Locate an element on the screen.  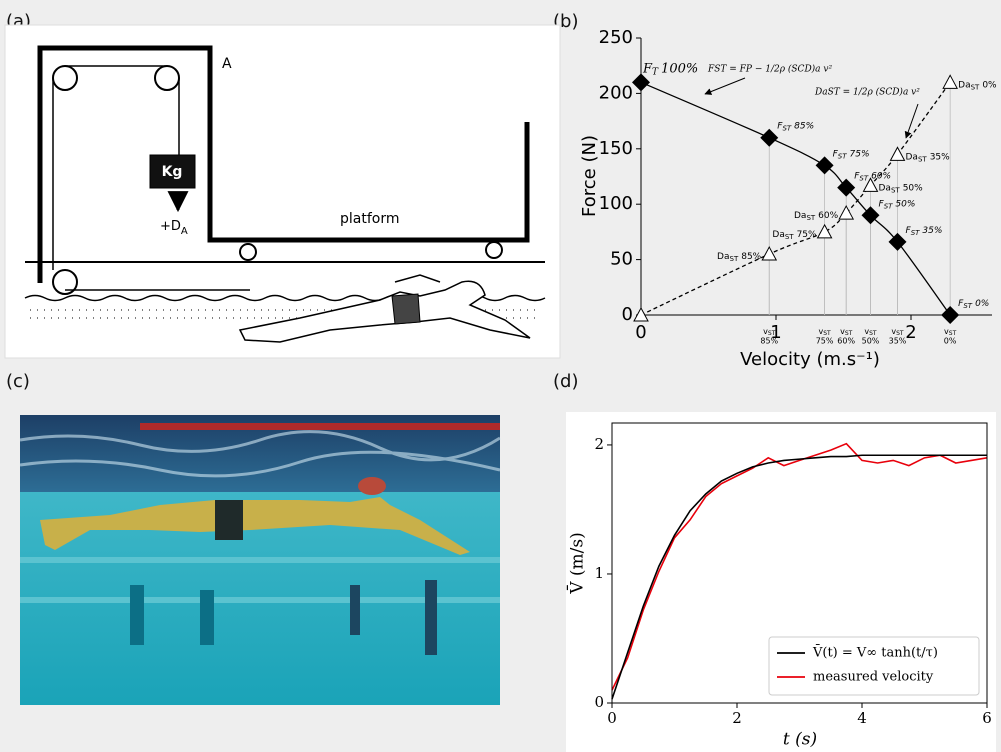
point-label: FST 85% is located at coordinates (795, 127).